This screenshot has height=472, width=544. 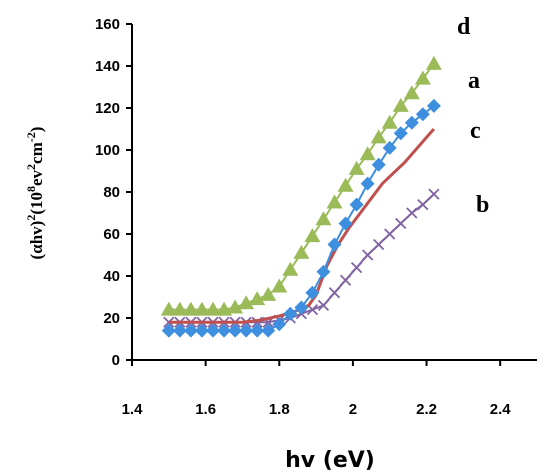 I want to click on y-tick-label: 40, so click(x=111, y=276).